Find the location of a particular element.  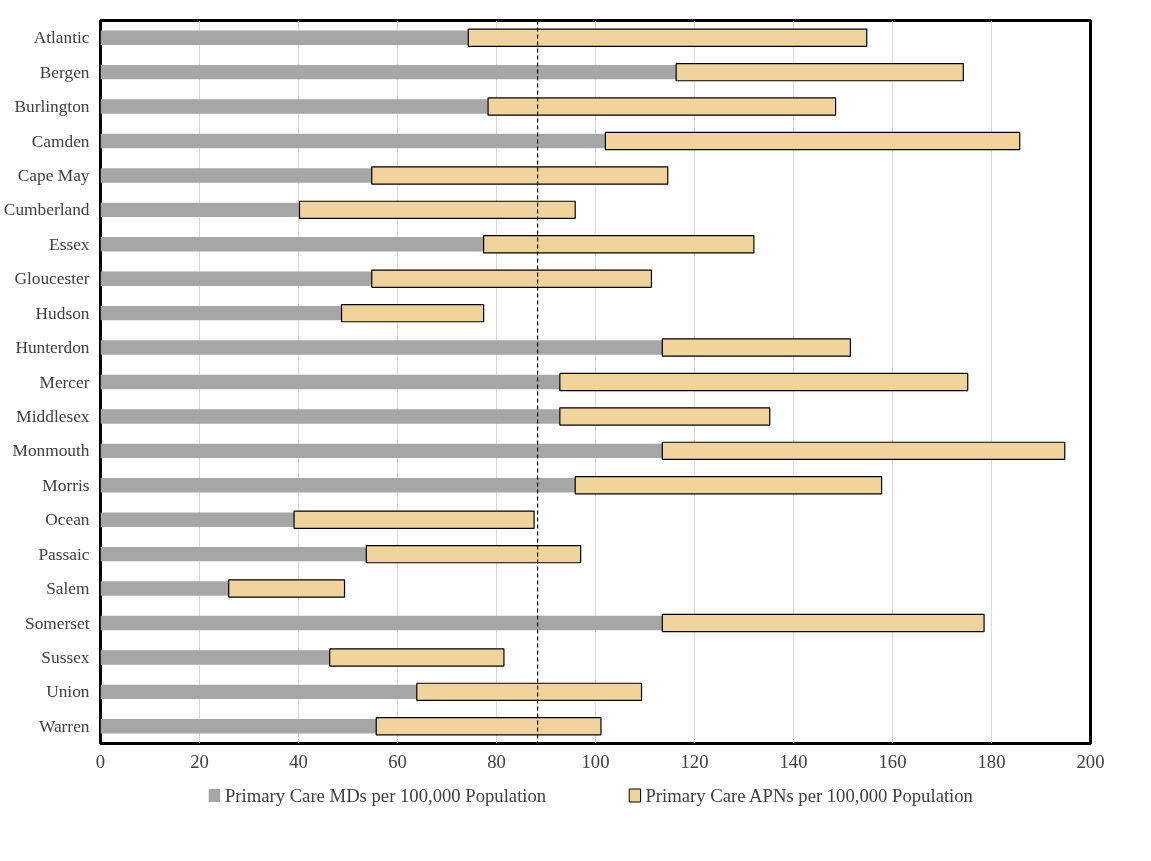

y-tick-label: Monmouth is located at coordinates (51, 451).